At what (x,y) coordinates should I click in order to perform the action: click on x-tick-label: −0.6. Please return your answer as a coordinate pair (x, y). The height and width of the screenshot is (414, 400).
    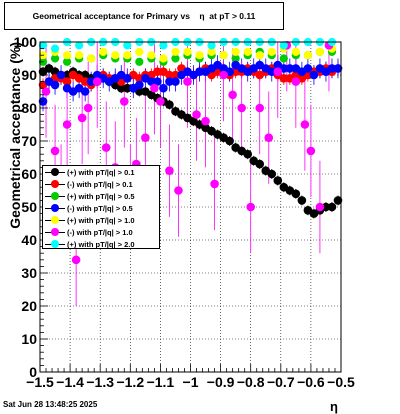
    Looking at the image, I should click on (311, 382).